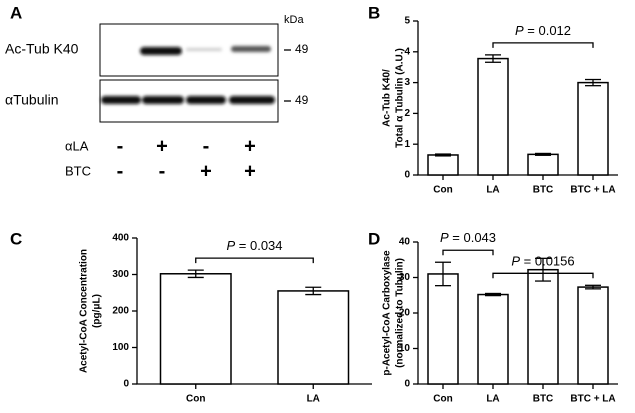 The height and width of the screenshot is (413, 635). Describe the element at coordinates (97, 311) in the screenshot. I see `y-axis-label: (pg/μL)` at that location.